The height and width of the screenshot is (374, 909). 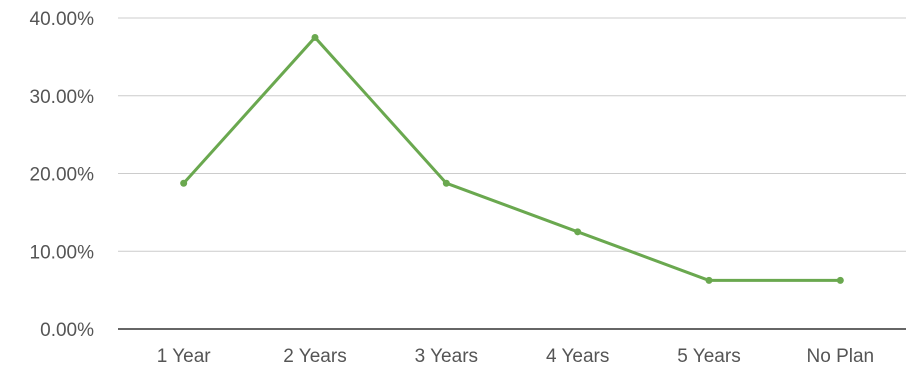 What do you see at coordinates (314, 356) in the screenshot?
I see `x-tick-label: 2 Years` at bounding box center [314, 356].